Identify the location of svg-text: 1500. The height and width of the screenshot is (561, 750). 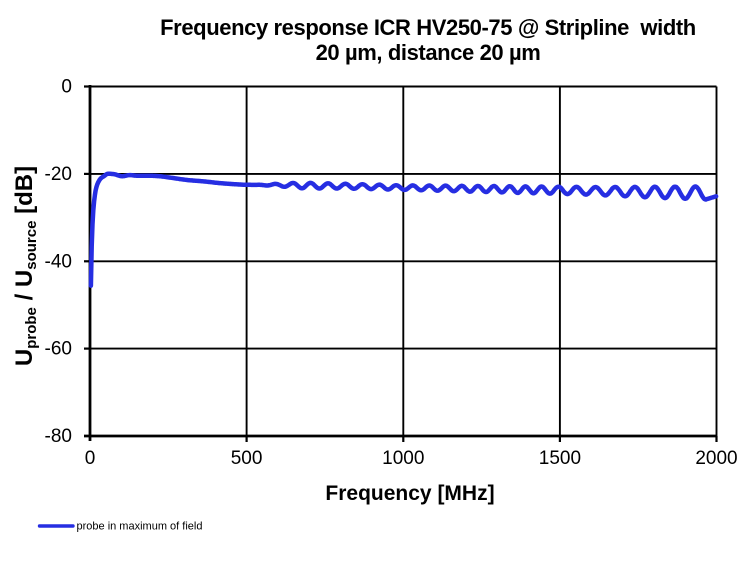
(560, 458).